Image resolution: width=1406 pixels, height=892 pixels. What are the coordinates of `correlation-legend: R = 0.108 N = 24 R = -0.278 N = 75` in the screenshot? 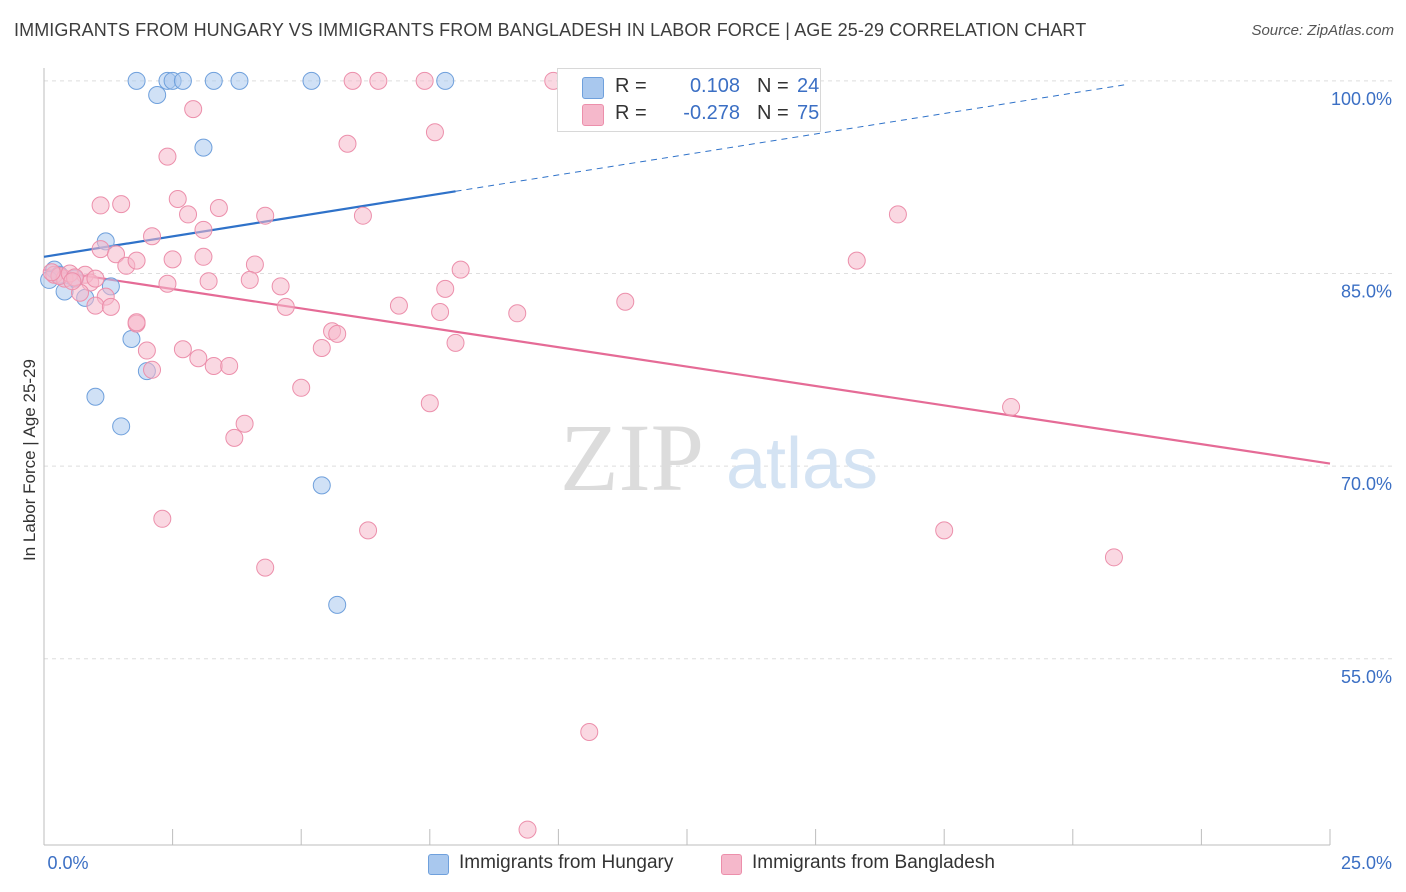 It's located at (689, 100).